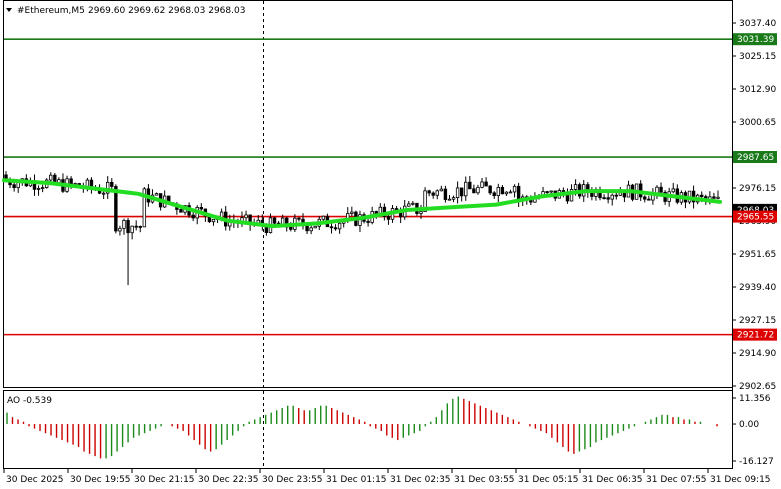  What do you see at coordinates (51, 11) in the screenshot?
I see `symbol-label: #Ethereum,M5` at bounding box center [51, 11].